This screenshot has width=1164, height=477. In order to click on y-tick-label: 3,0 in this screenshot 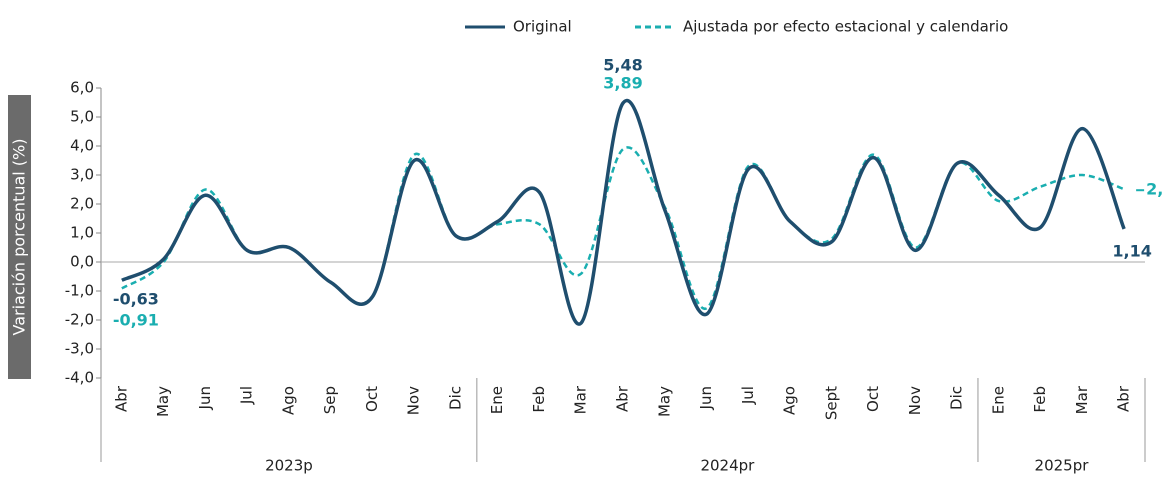, I will do `click(82, 175)`.